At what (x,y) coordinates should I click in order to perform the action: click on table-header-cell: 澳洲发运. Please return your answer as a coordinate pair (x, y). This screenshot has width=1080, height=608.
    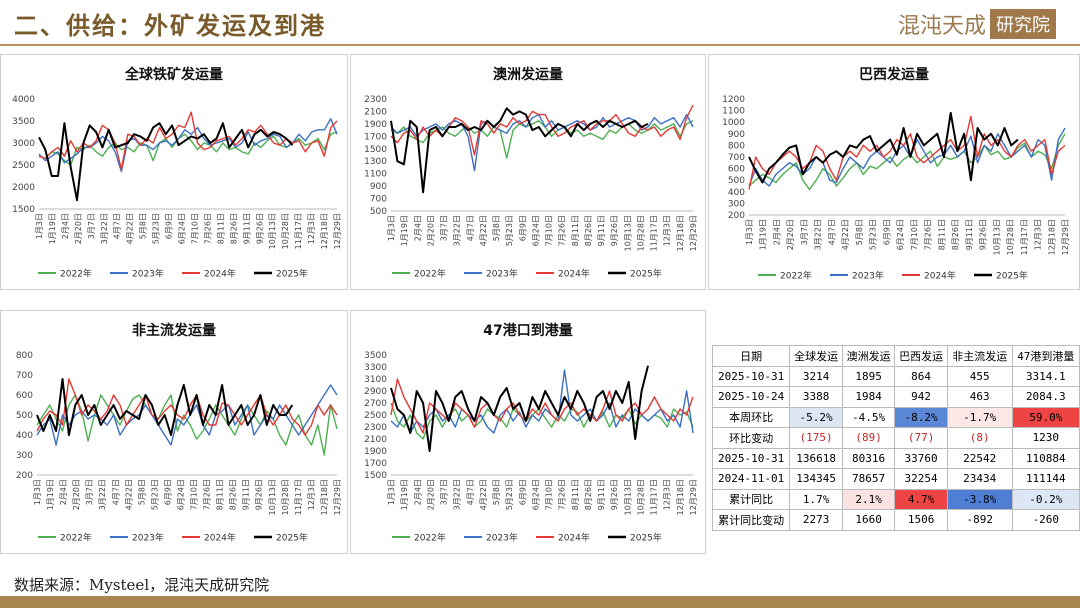
    Looking at the image, I should click on (868, 356).